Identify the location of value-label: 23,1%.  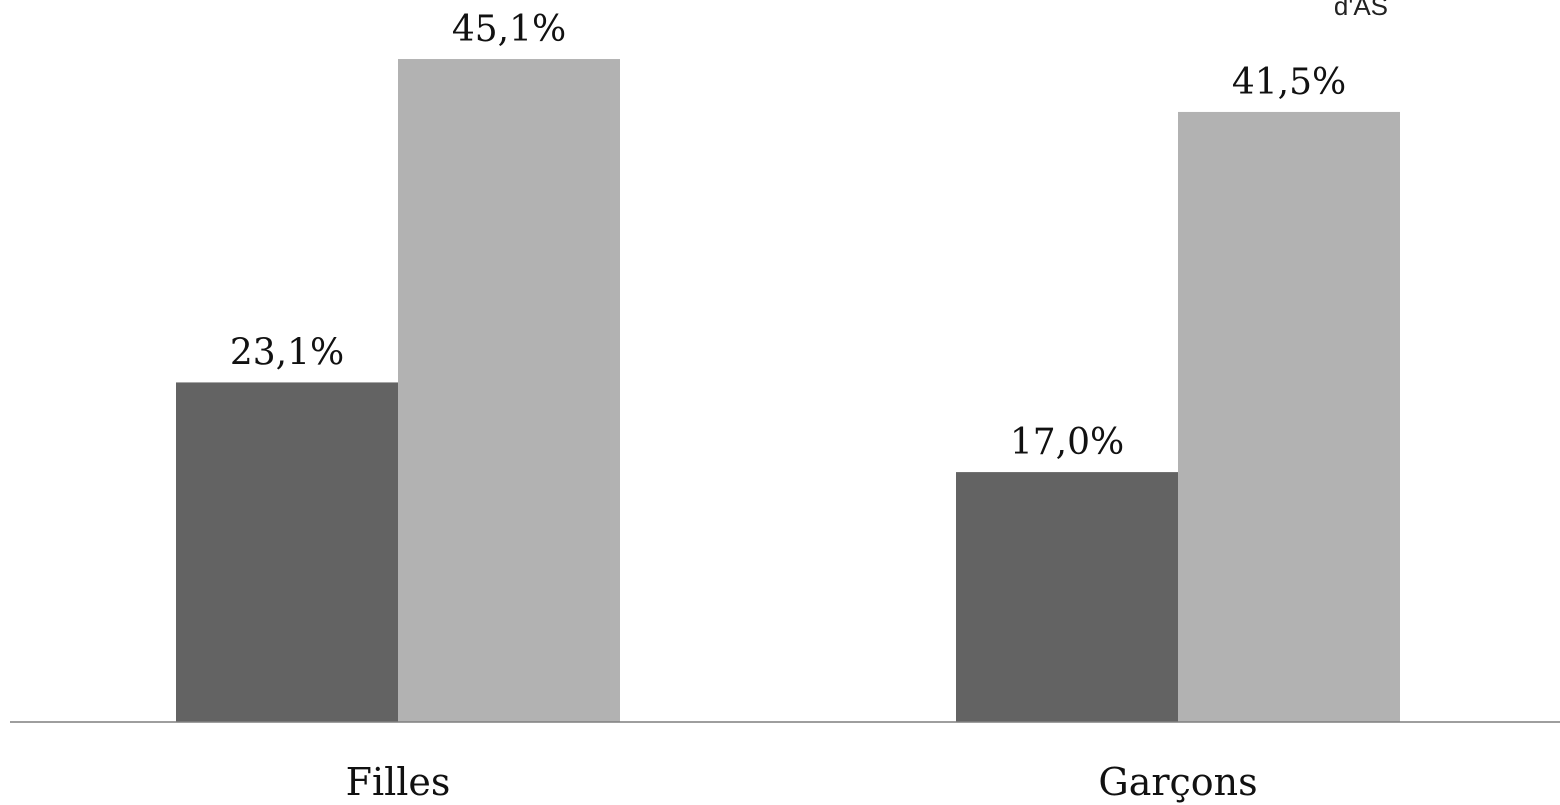
(287, 352).